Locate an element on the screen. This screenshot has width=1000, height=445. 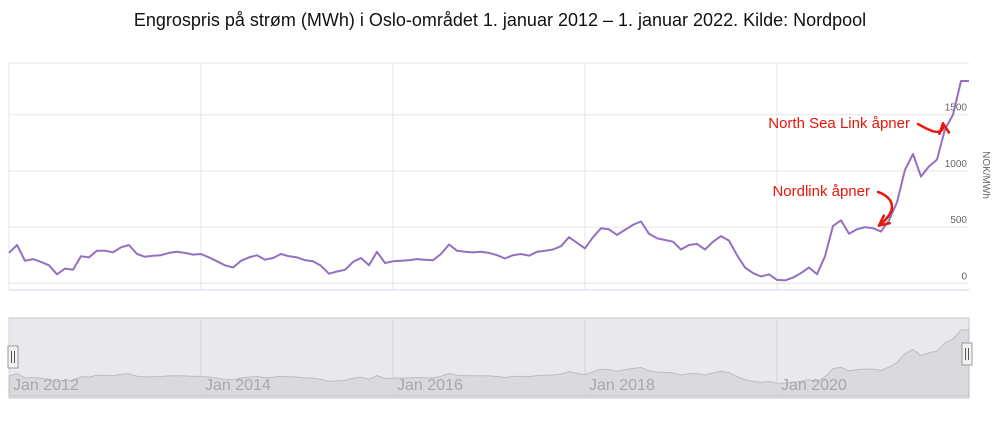
navigator-label: Jan 2014 is located at coordinates (238, 385).